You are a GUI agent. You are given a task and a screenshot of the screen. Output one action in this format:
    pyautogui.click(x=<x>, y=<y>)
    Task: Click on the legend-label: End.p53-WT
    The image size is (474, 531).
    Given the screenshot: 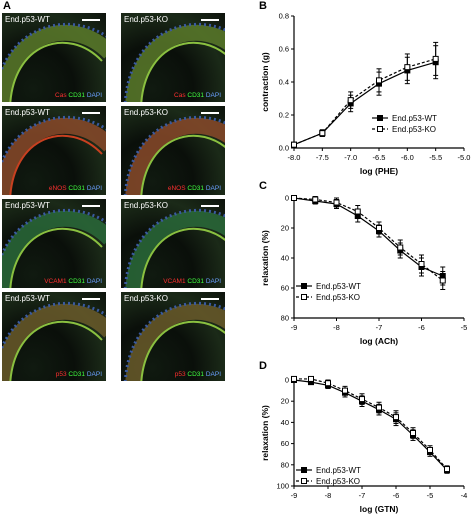 What is the action you would take?
    pyautogui.click(x=414, y=118)
    